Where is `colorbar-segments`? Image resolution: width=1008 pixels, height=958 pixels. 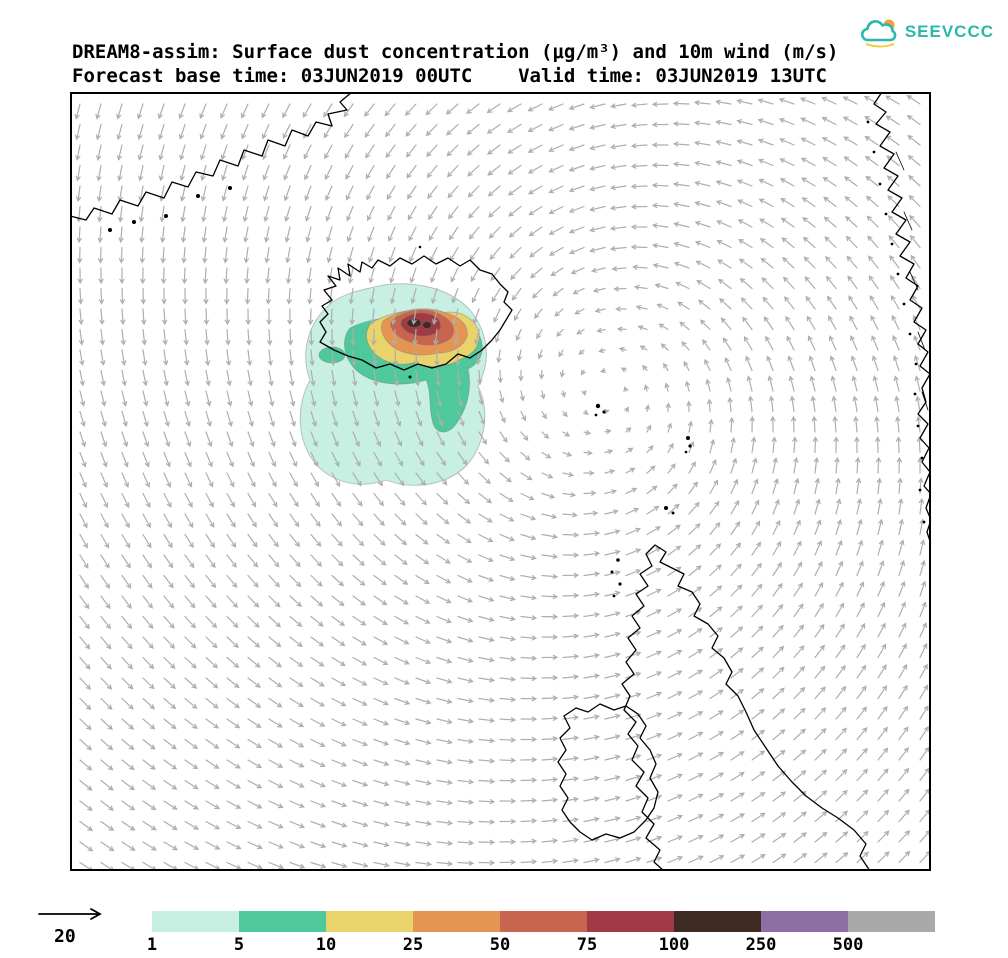
colorbar-segments is located at coordinates (543, 921).